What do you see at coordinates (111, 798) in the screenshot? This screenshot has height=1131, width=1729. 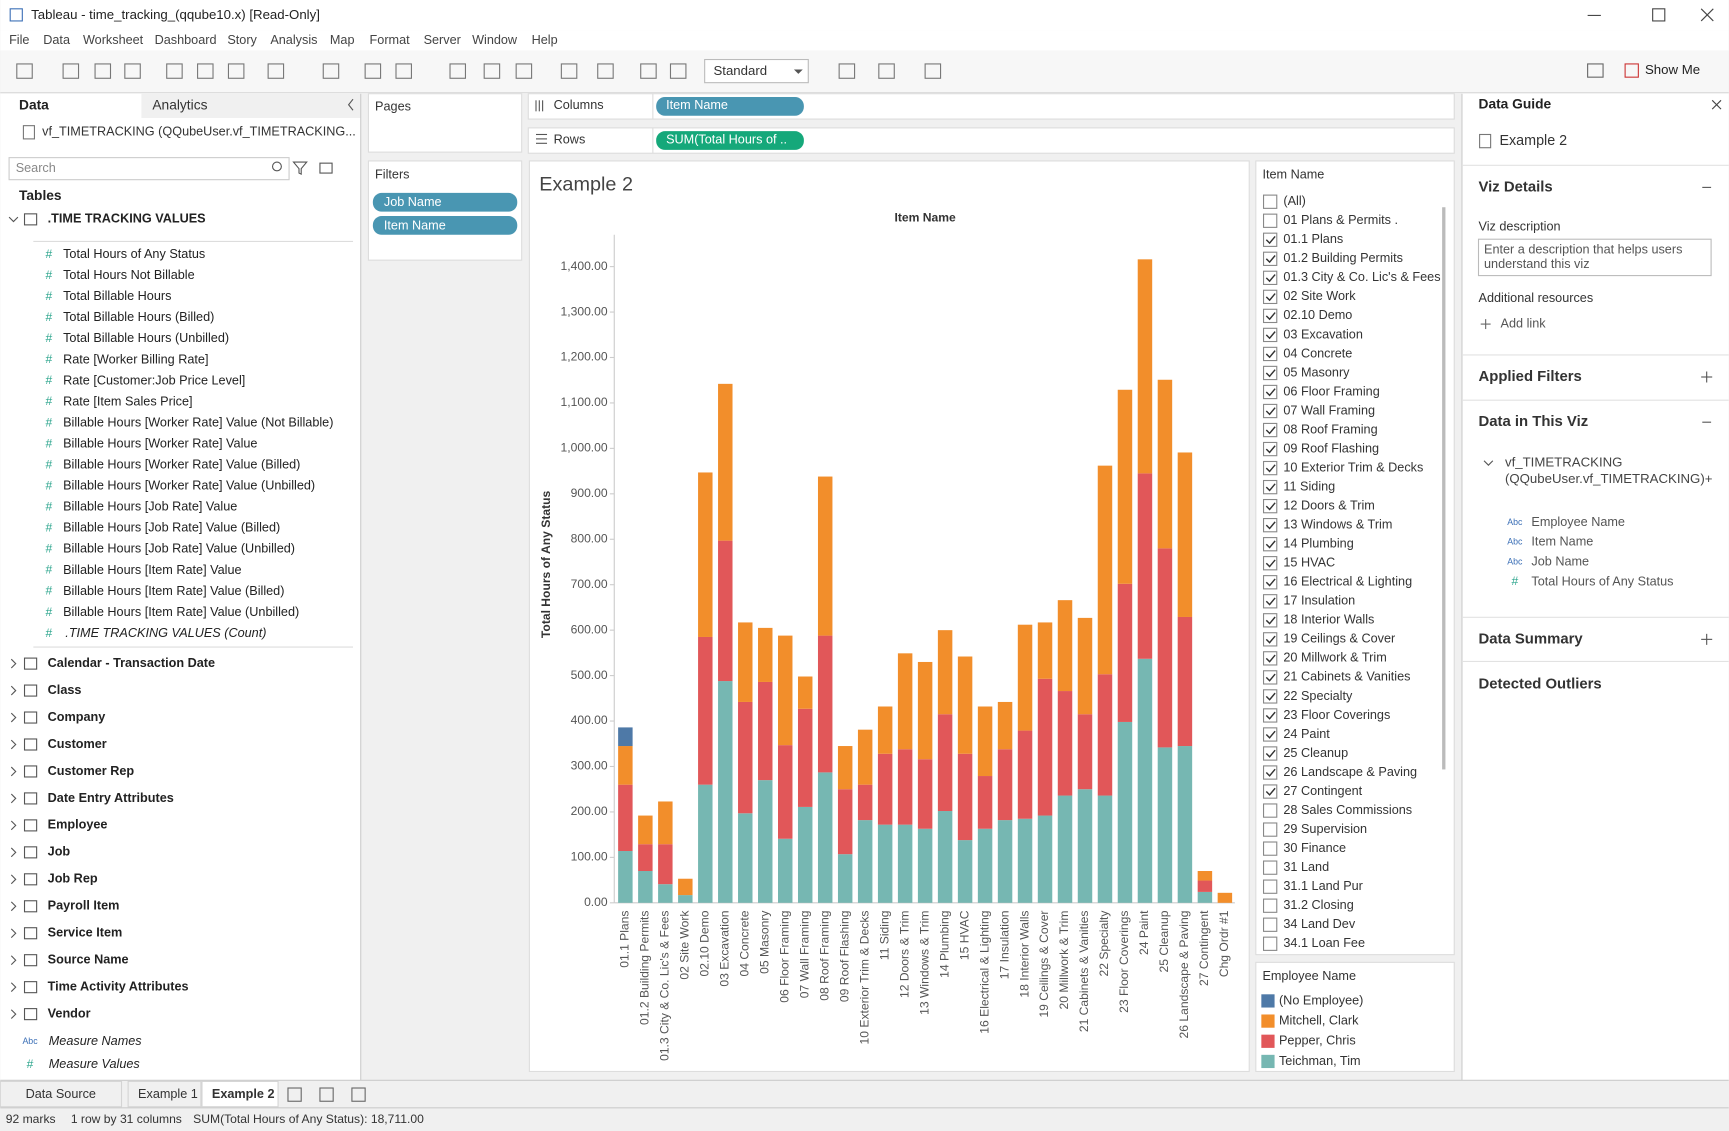 I see `folder-name: Date Entry Attributes` at bounding box center [111, 798].